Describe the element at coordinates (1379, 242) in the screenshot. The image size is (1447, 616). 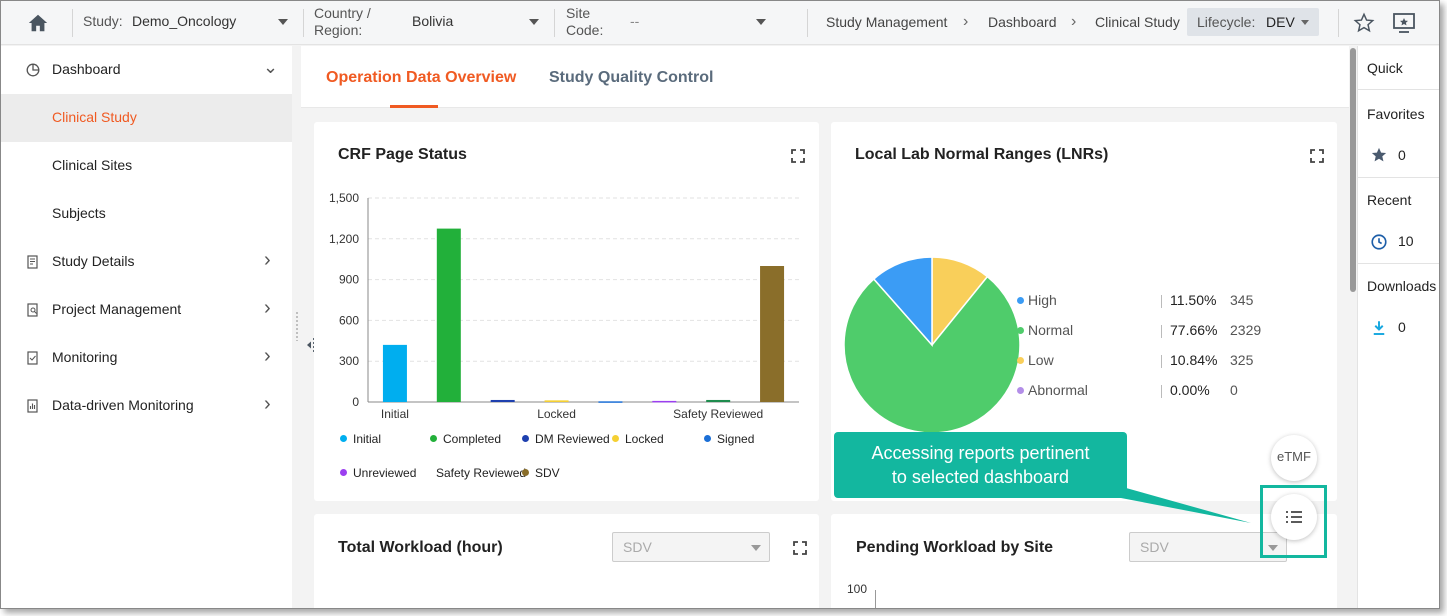
I see `clock-icon` at that location.